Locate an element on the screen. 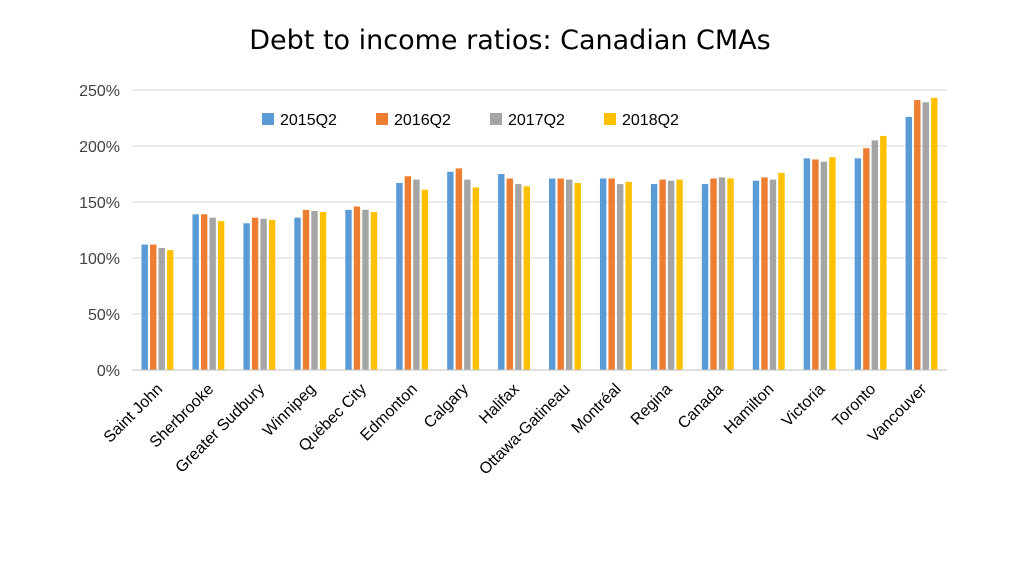 This screenshot has width=1024, height=564. x-tick-label: Canada is located at coordinates (701, 407).